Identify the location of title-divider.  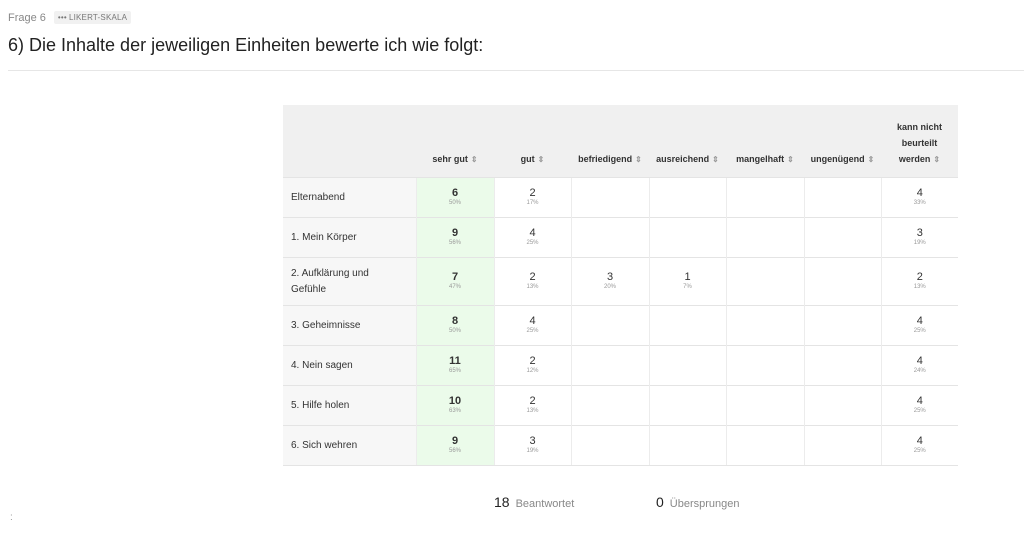
(516, 70).